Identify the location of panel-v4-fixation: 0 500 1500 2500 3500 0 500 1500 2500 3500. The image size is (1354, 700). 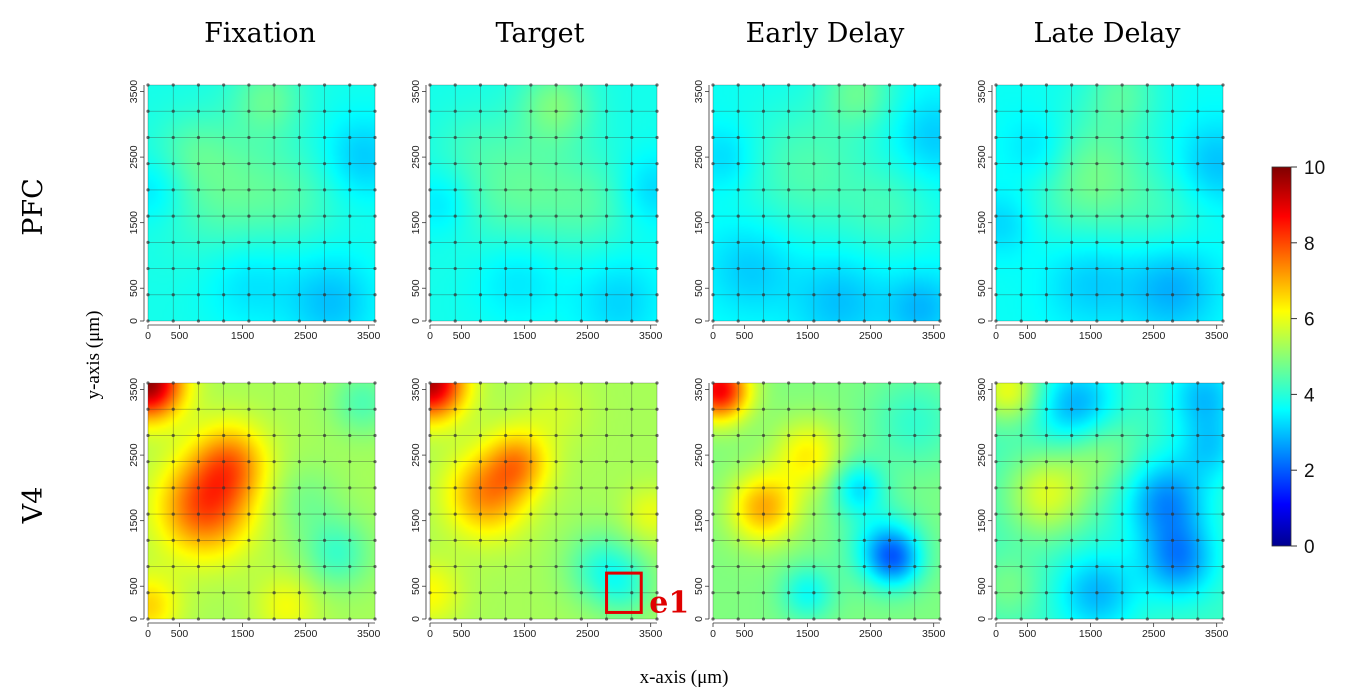
(254, 509).